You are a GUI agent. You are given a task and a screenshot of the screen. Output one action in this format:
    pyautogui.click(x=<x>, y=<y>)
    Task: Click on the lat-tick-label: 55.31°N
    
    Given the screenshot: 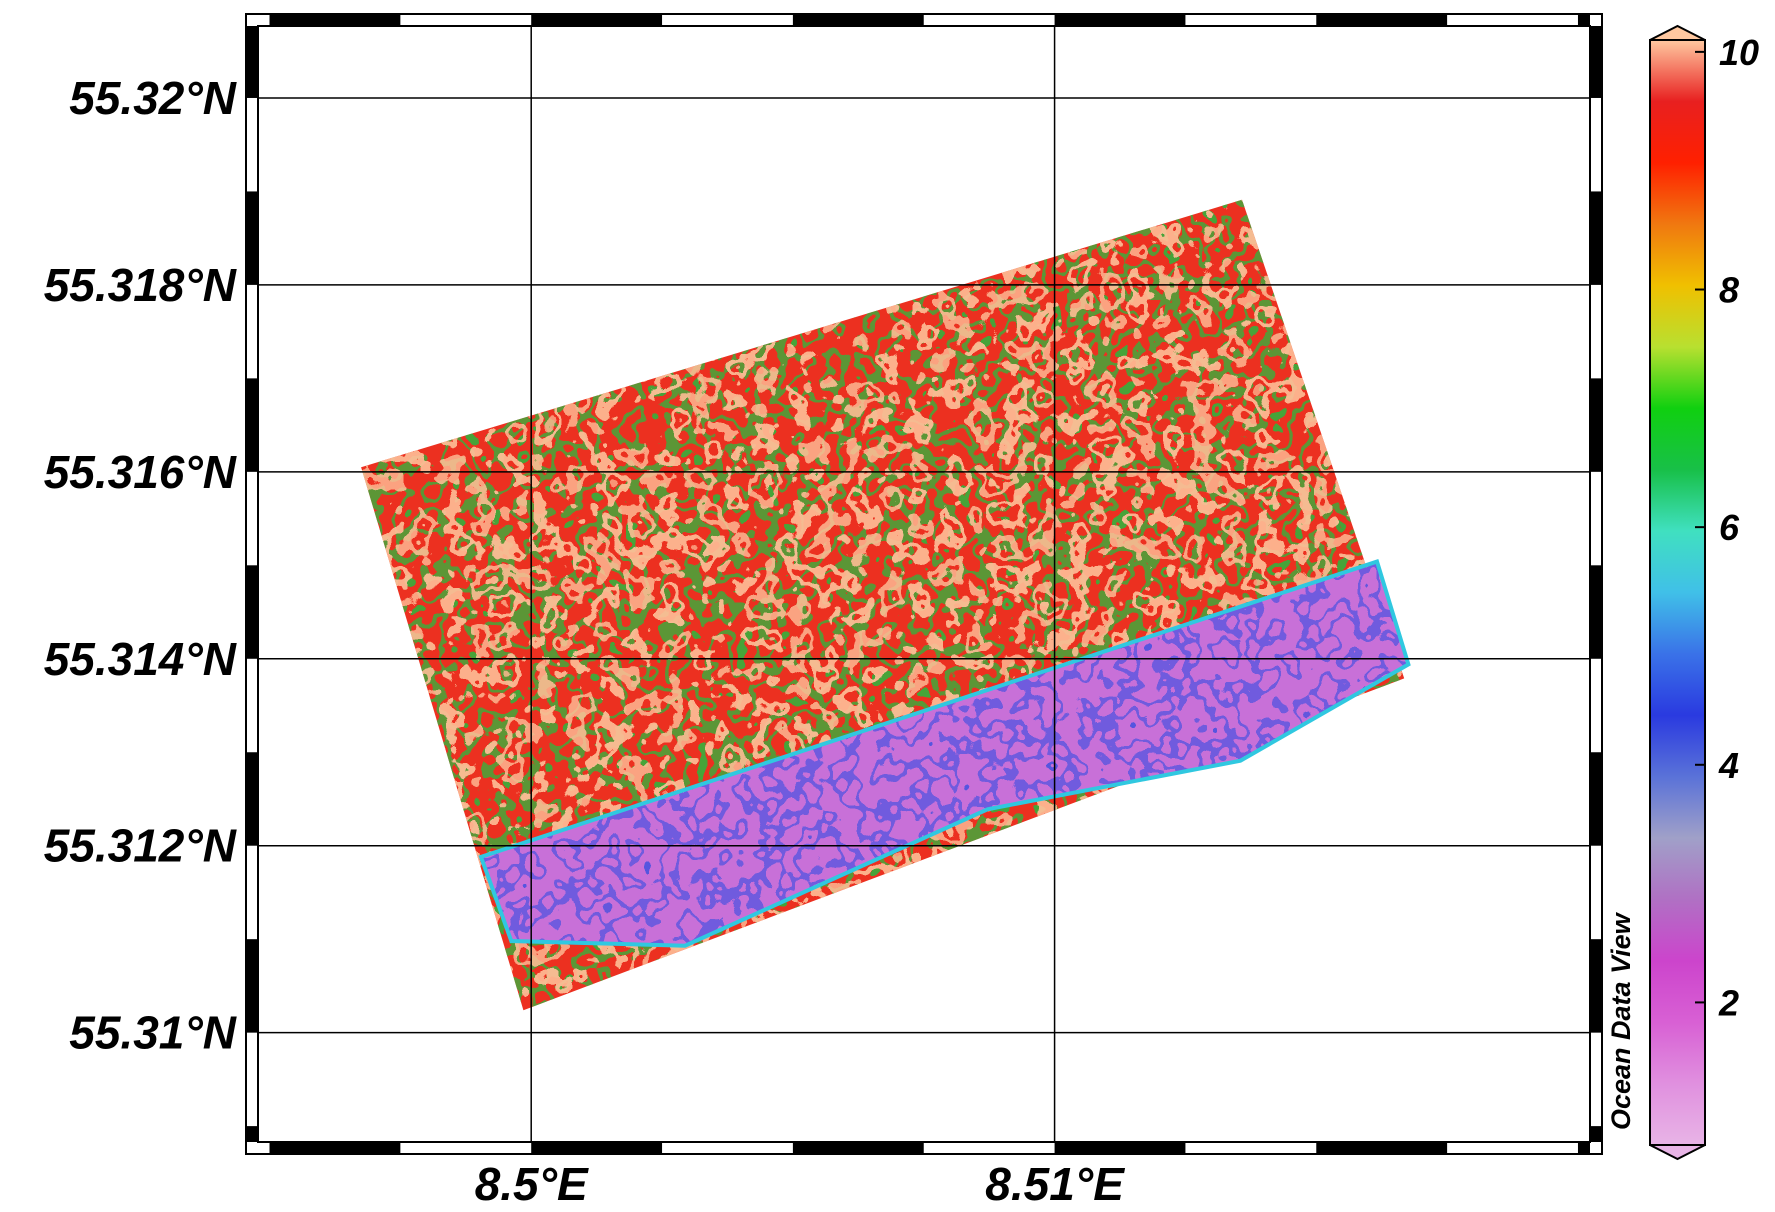 What is the action you would take?
    pyautogui.click(x=153, y=1033)
    